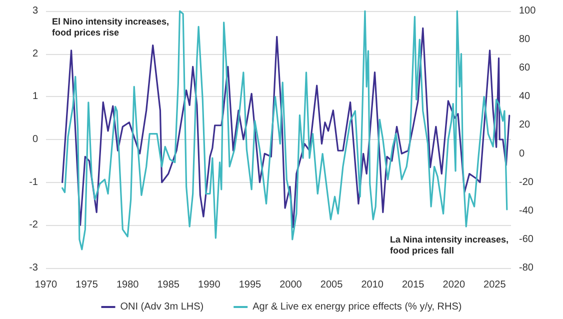 Image resolution: width=563 pixels, height=319 pixels. What do you see at coordinates (525, 96) in the screenshot?
I see `y2-tick-label: 40` at bounding box center [525, 96].